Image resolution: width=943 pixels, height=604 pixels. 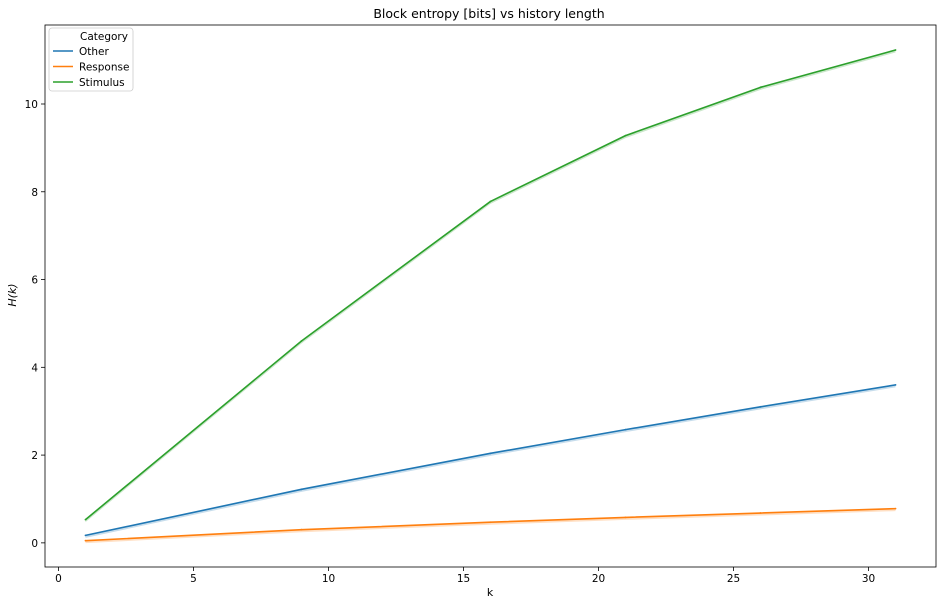 I want to click on legend-box, so click(x=91, y=59).